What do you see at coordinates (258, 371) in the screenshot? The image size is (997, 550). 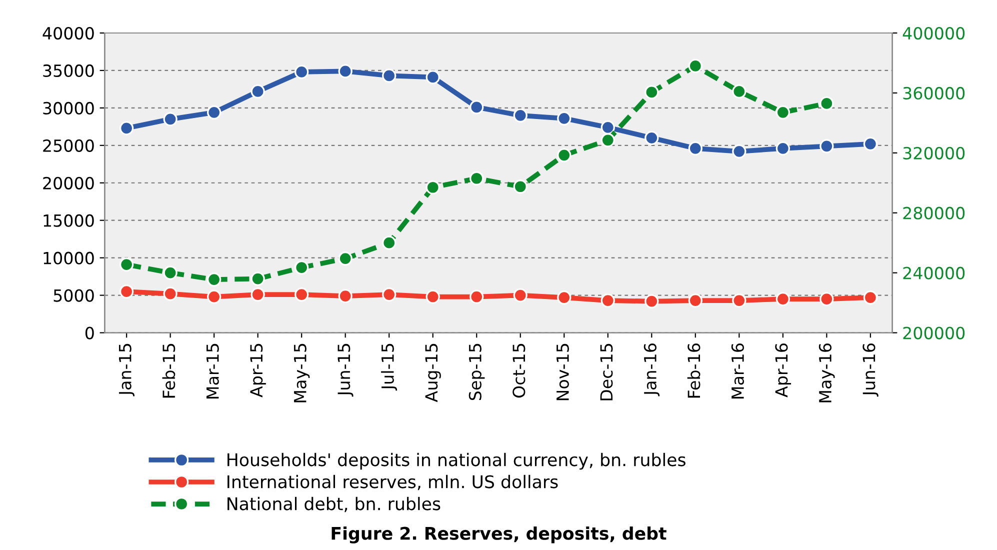 I see `x-tick-label: Apr-15` at bounding box center [258, 371].